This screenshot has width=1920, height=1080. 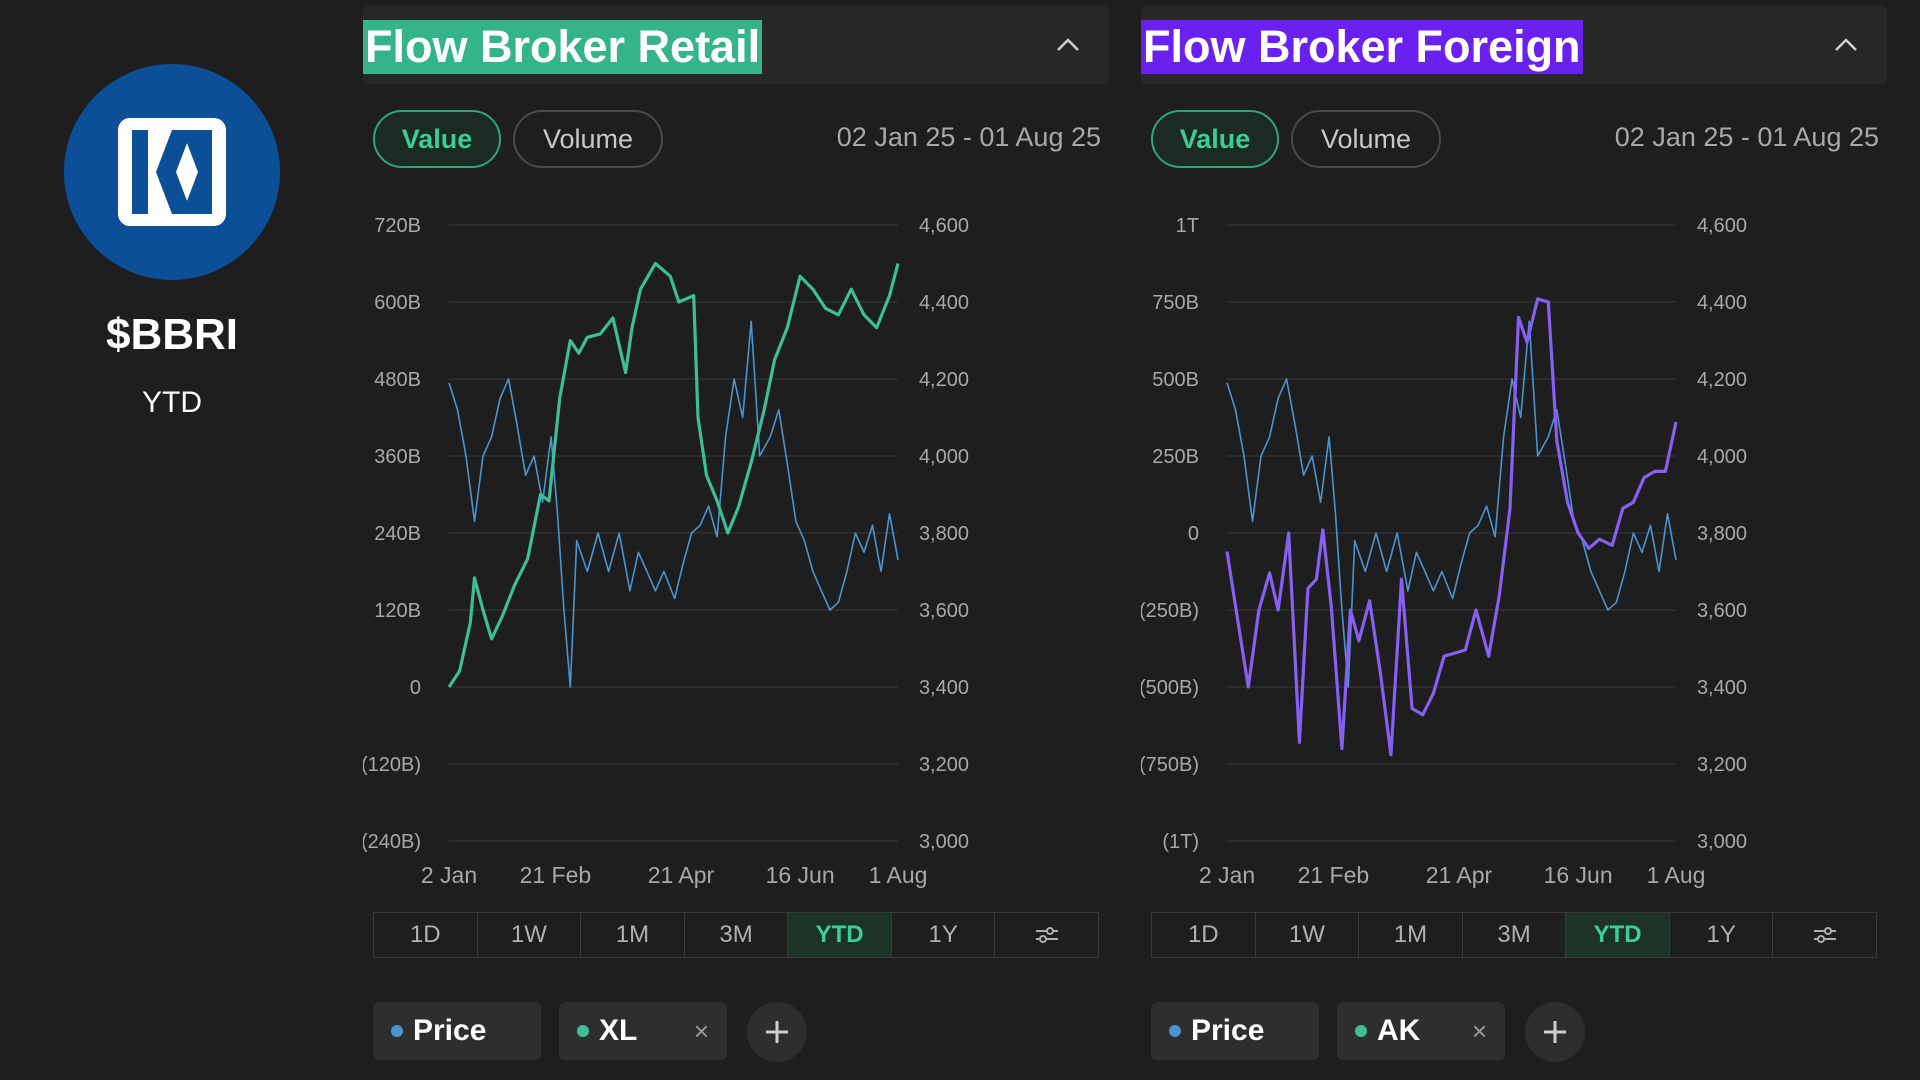 I want to click on bri-logo-icon, so click(x=172, y=172).